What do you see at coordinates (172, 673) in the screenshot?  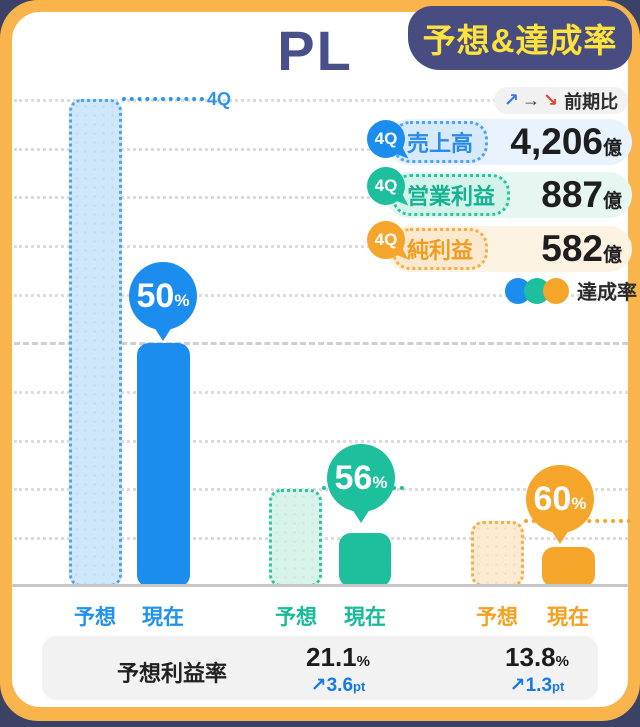 I see `forecast-margin-label: 予想利益率` at bounding box center [172, 673].